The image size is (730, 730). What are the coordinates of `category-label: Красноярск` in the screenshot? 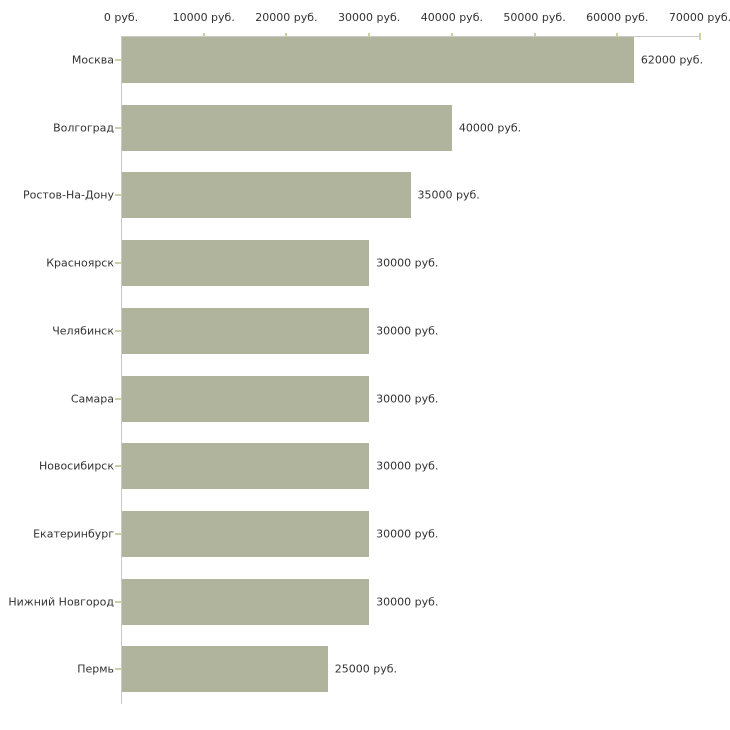 It's located at (80, 263).